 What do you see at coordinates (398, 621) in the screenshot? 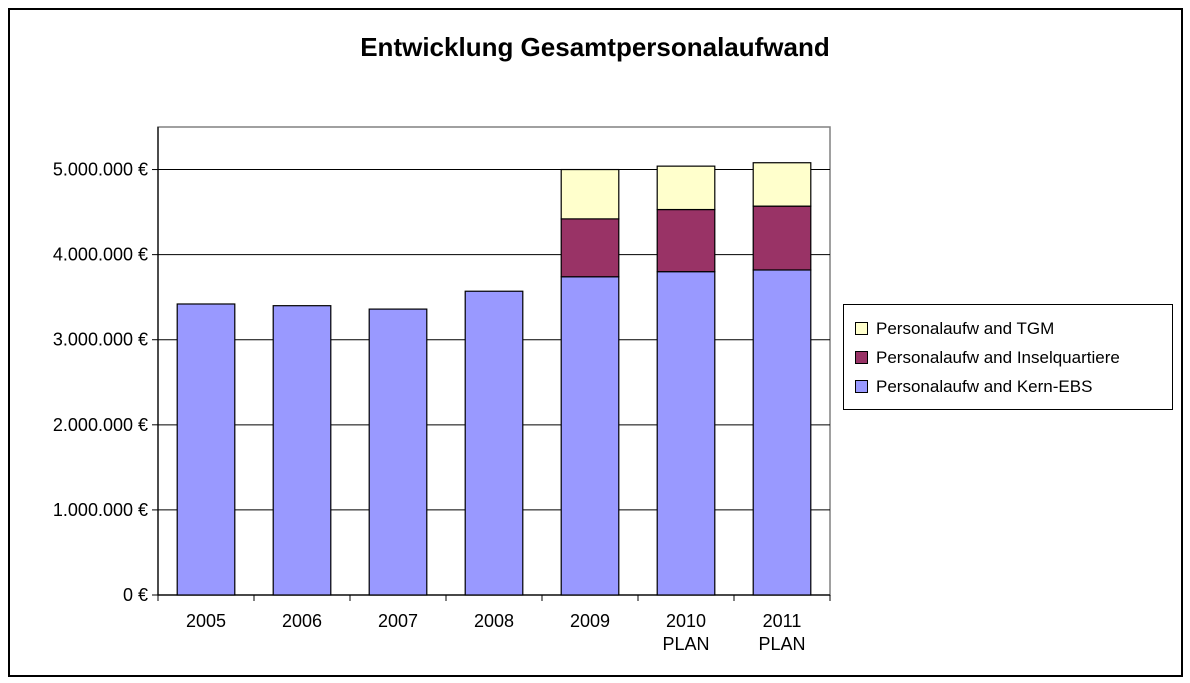
I see `x-tick-label: 2007` at bounding box center [398, 621].